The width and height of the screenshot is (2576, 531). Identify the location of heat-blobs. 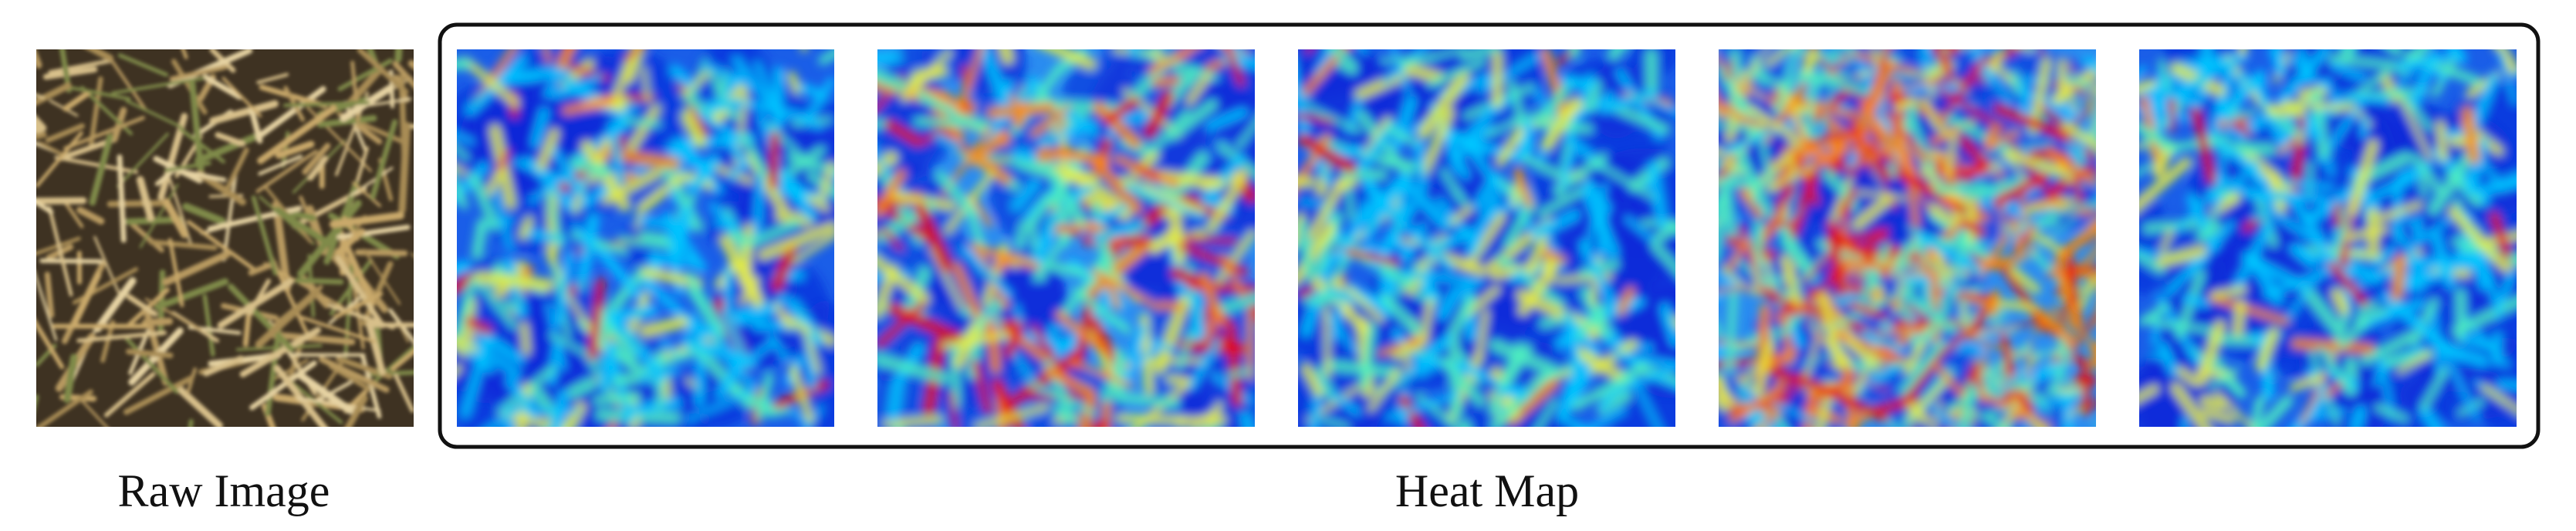
(2328, 238).